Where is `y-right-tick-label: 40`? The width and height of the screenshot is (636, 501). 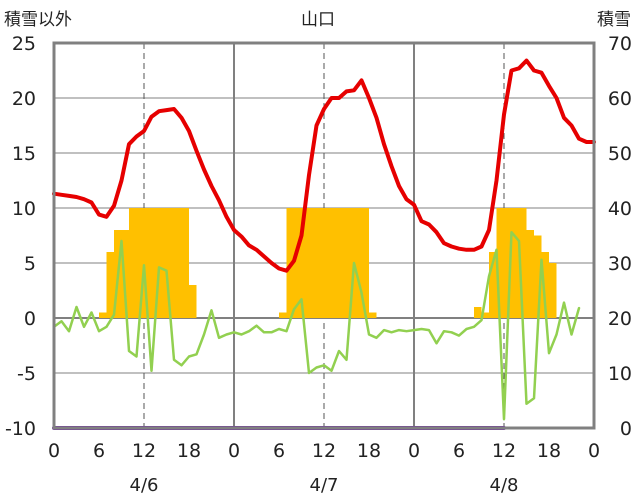
y-right-tick-label: 40 is located at coordinates (620, 209).